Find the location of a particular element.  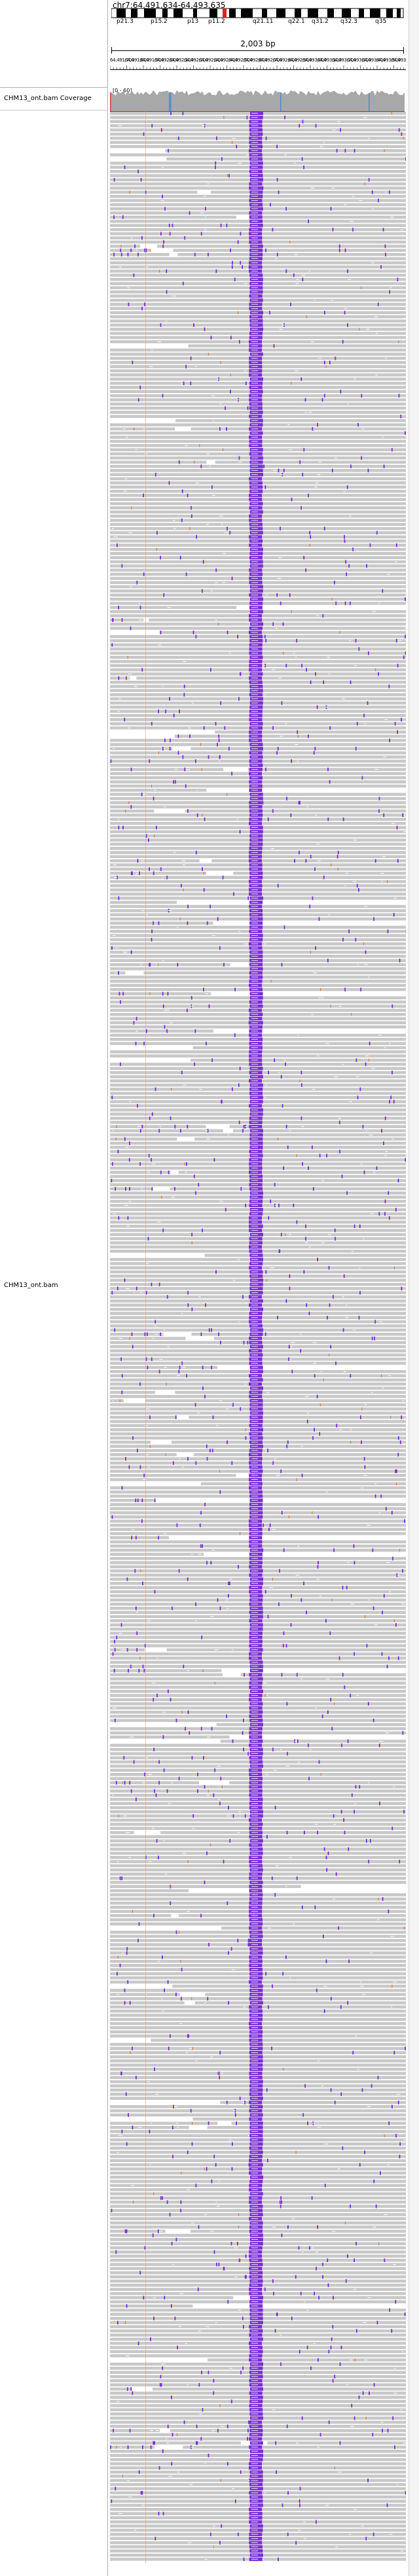

chromosome-ideogram is located at coordinates (258, 14).